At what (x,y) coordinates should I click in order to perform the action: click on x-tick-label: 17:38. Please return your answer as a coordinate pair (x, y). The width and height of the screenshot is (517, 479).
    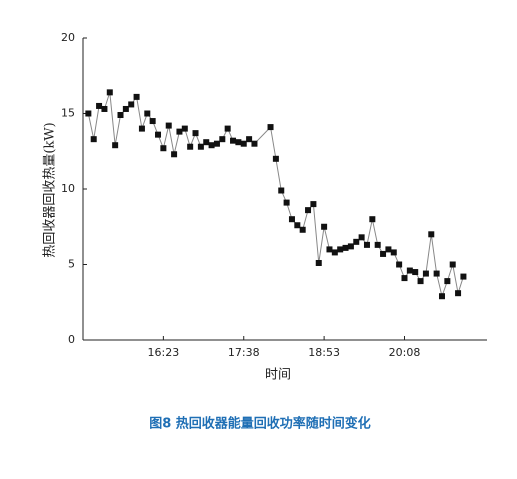
    Looking at the image, I should click on (244, 352).